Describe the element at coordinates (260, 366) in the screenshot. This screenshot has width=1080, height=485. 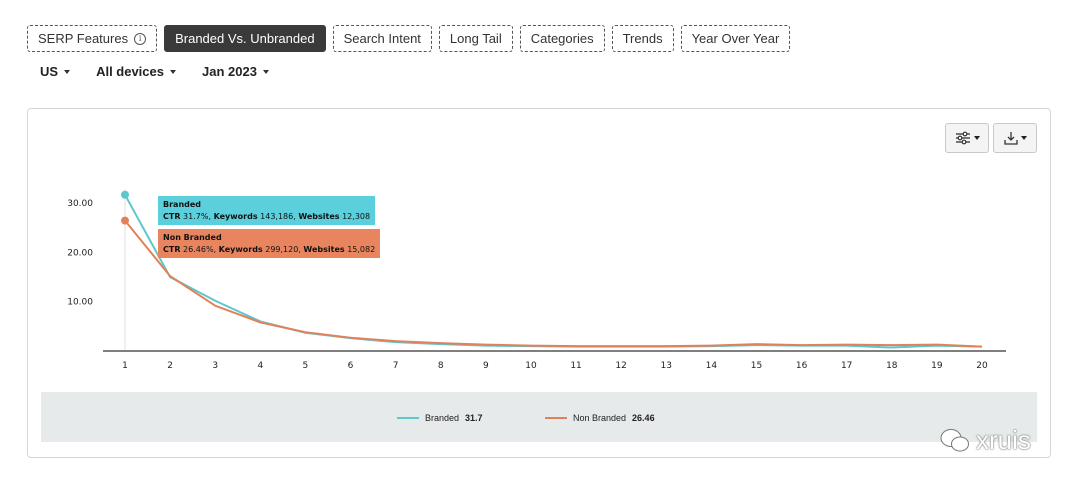
I see `x-tick-label: 4` at that location.